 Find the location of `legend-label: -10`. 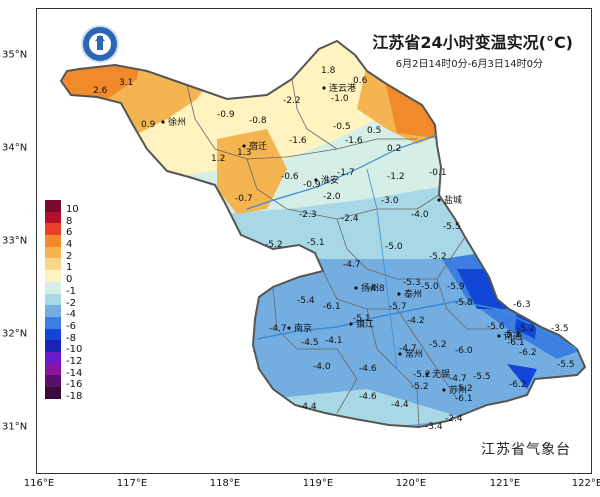

legend-label: -10 is located at coordinates (74, 350).